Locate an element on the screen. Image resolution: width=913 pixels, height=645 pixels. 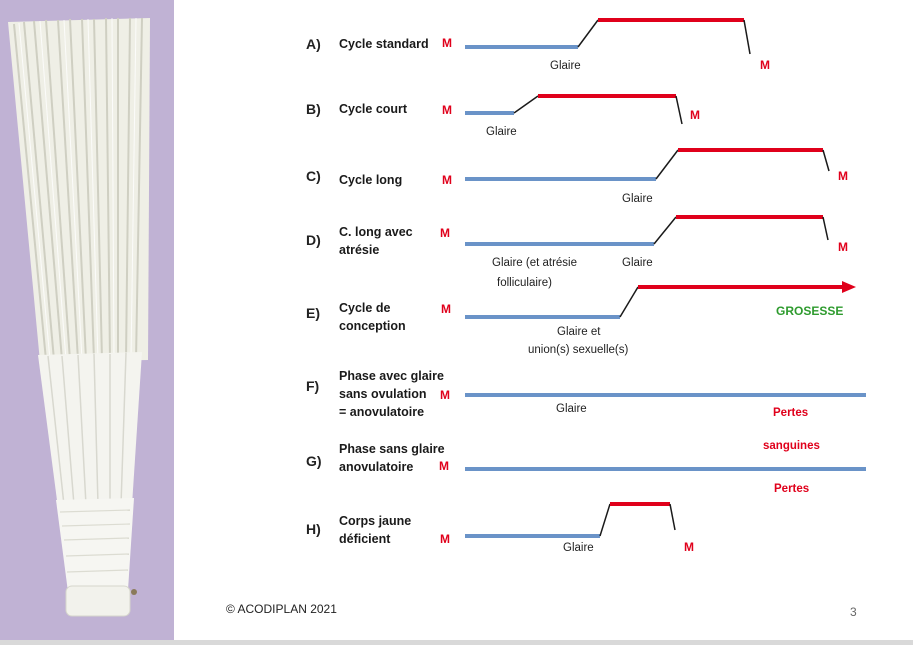
row-d-line is located at coordinates (647, 230).